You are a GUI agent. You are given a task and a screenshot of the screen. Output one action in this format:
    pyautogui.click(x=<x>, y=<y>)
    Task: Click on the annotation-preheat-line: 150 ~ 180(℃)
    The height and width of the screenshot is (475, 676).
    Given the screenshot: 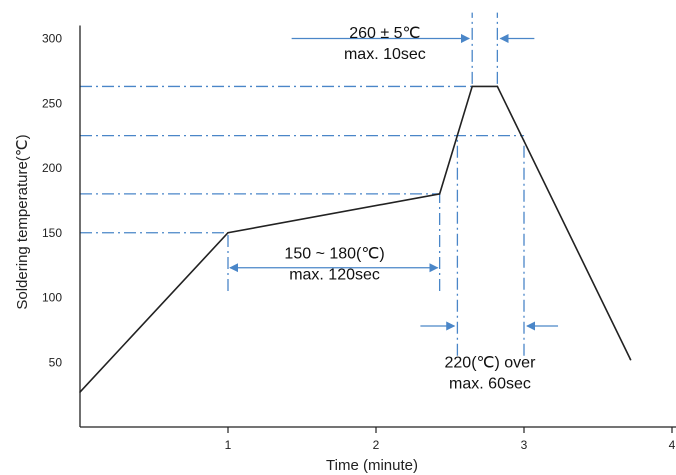 What is the action you would take?
    pyautogui.click(x=334, y=254)
    